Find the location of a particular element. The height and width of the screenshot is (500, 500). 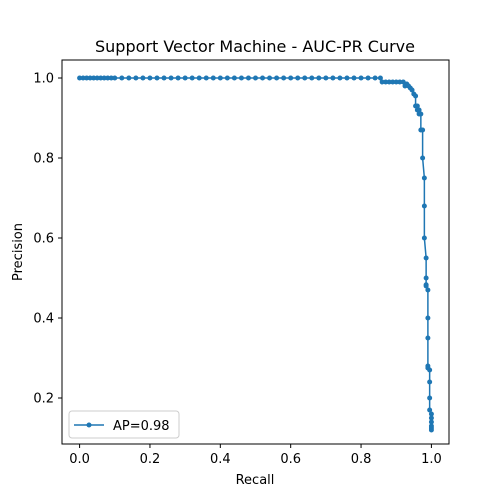

legend-point-marker is located at coordinates (89, 425).